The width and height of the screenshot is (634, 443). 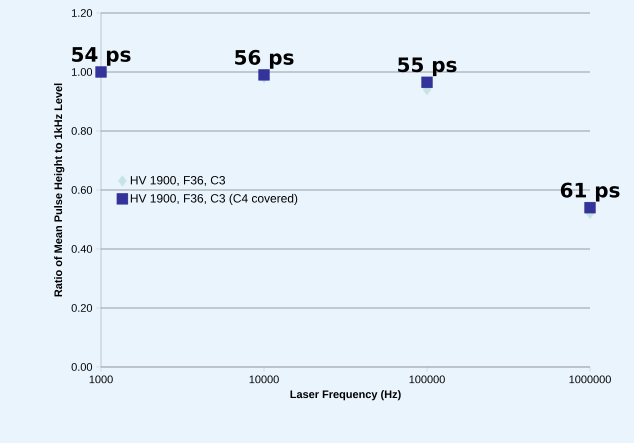 I want to click on y-axis-title: Ratio of Mean Pulse Height to 1kHz Level, so click(x=59, y=190).